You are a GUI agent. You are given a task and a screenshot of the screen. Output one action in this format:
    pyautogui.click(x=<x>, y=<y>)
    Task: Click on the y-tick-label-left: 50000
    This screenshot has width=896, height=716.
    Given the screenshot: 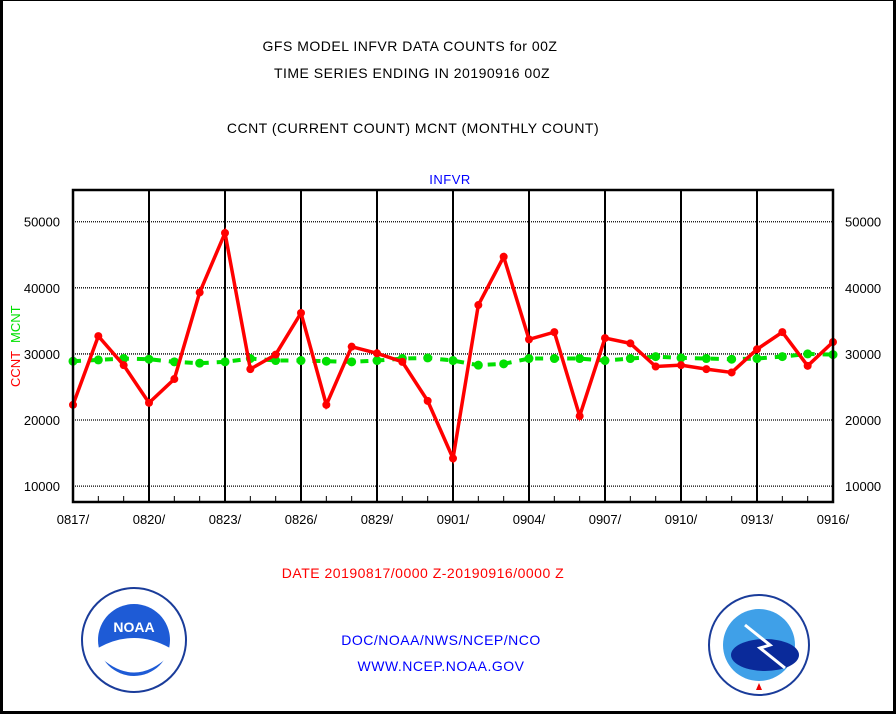 What is the action you would take?
    pyautogui.click(x=42, y=222)
    